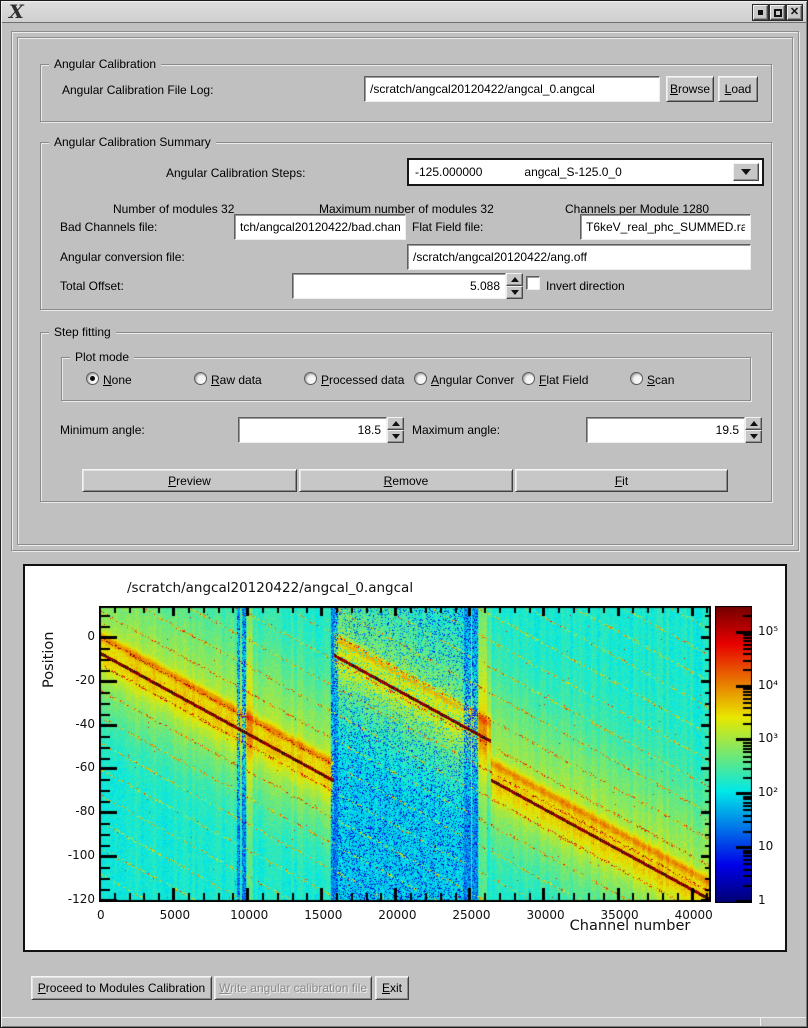  I want to click on radio-angular-conversion-label: Angular Conver, so click(473, 380).